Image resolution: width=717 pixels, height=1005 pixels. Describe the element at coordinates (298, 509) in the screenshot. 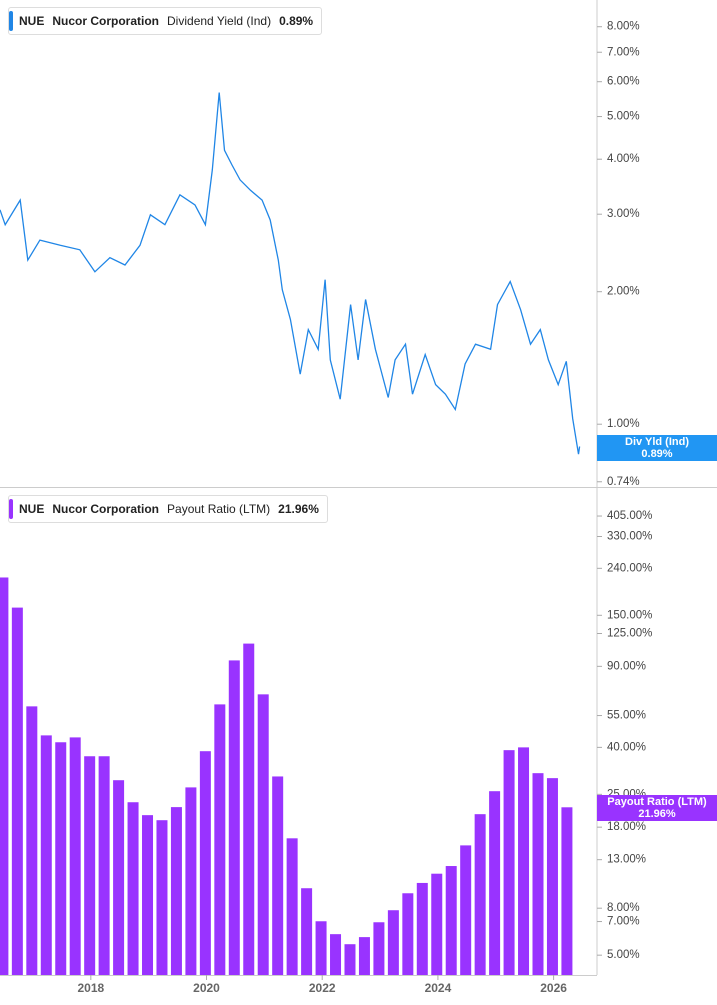

I see `current-value: 21.96%` at that location.